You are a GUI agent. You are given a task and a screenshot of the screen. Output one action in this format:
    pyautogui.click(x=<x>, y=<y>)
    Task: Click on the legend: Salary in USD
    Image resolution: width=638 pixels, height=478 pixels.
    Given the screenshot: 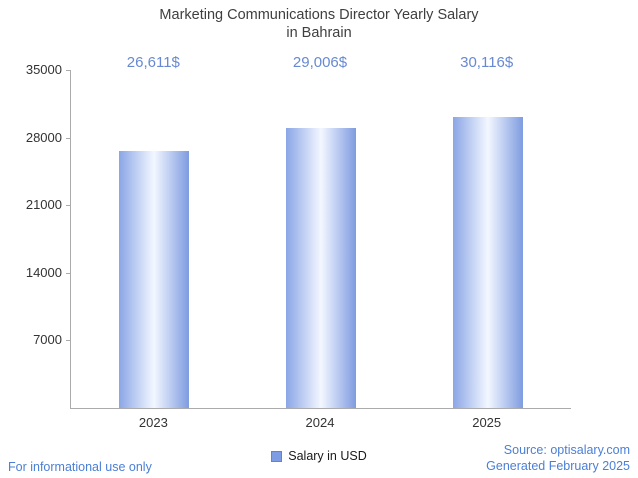 What is the action you would take?
    pyautogui.click(x=319, y=456)
    